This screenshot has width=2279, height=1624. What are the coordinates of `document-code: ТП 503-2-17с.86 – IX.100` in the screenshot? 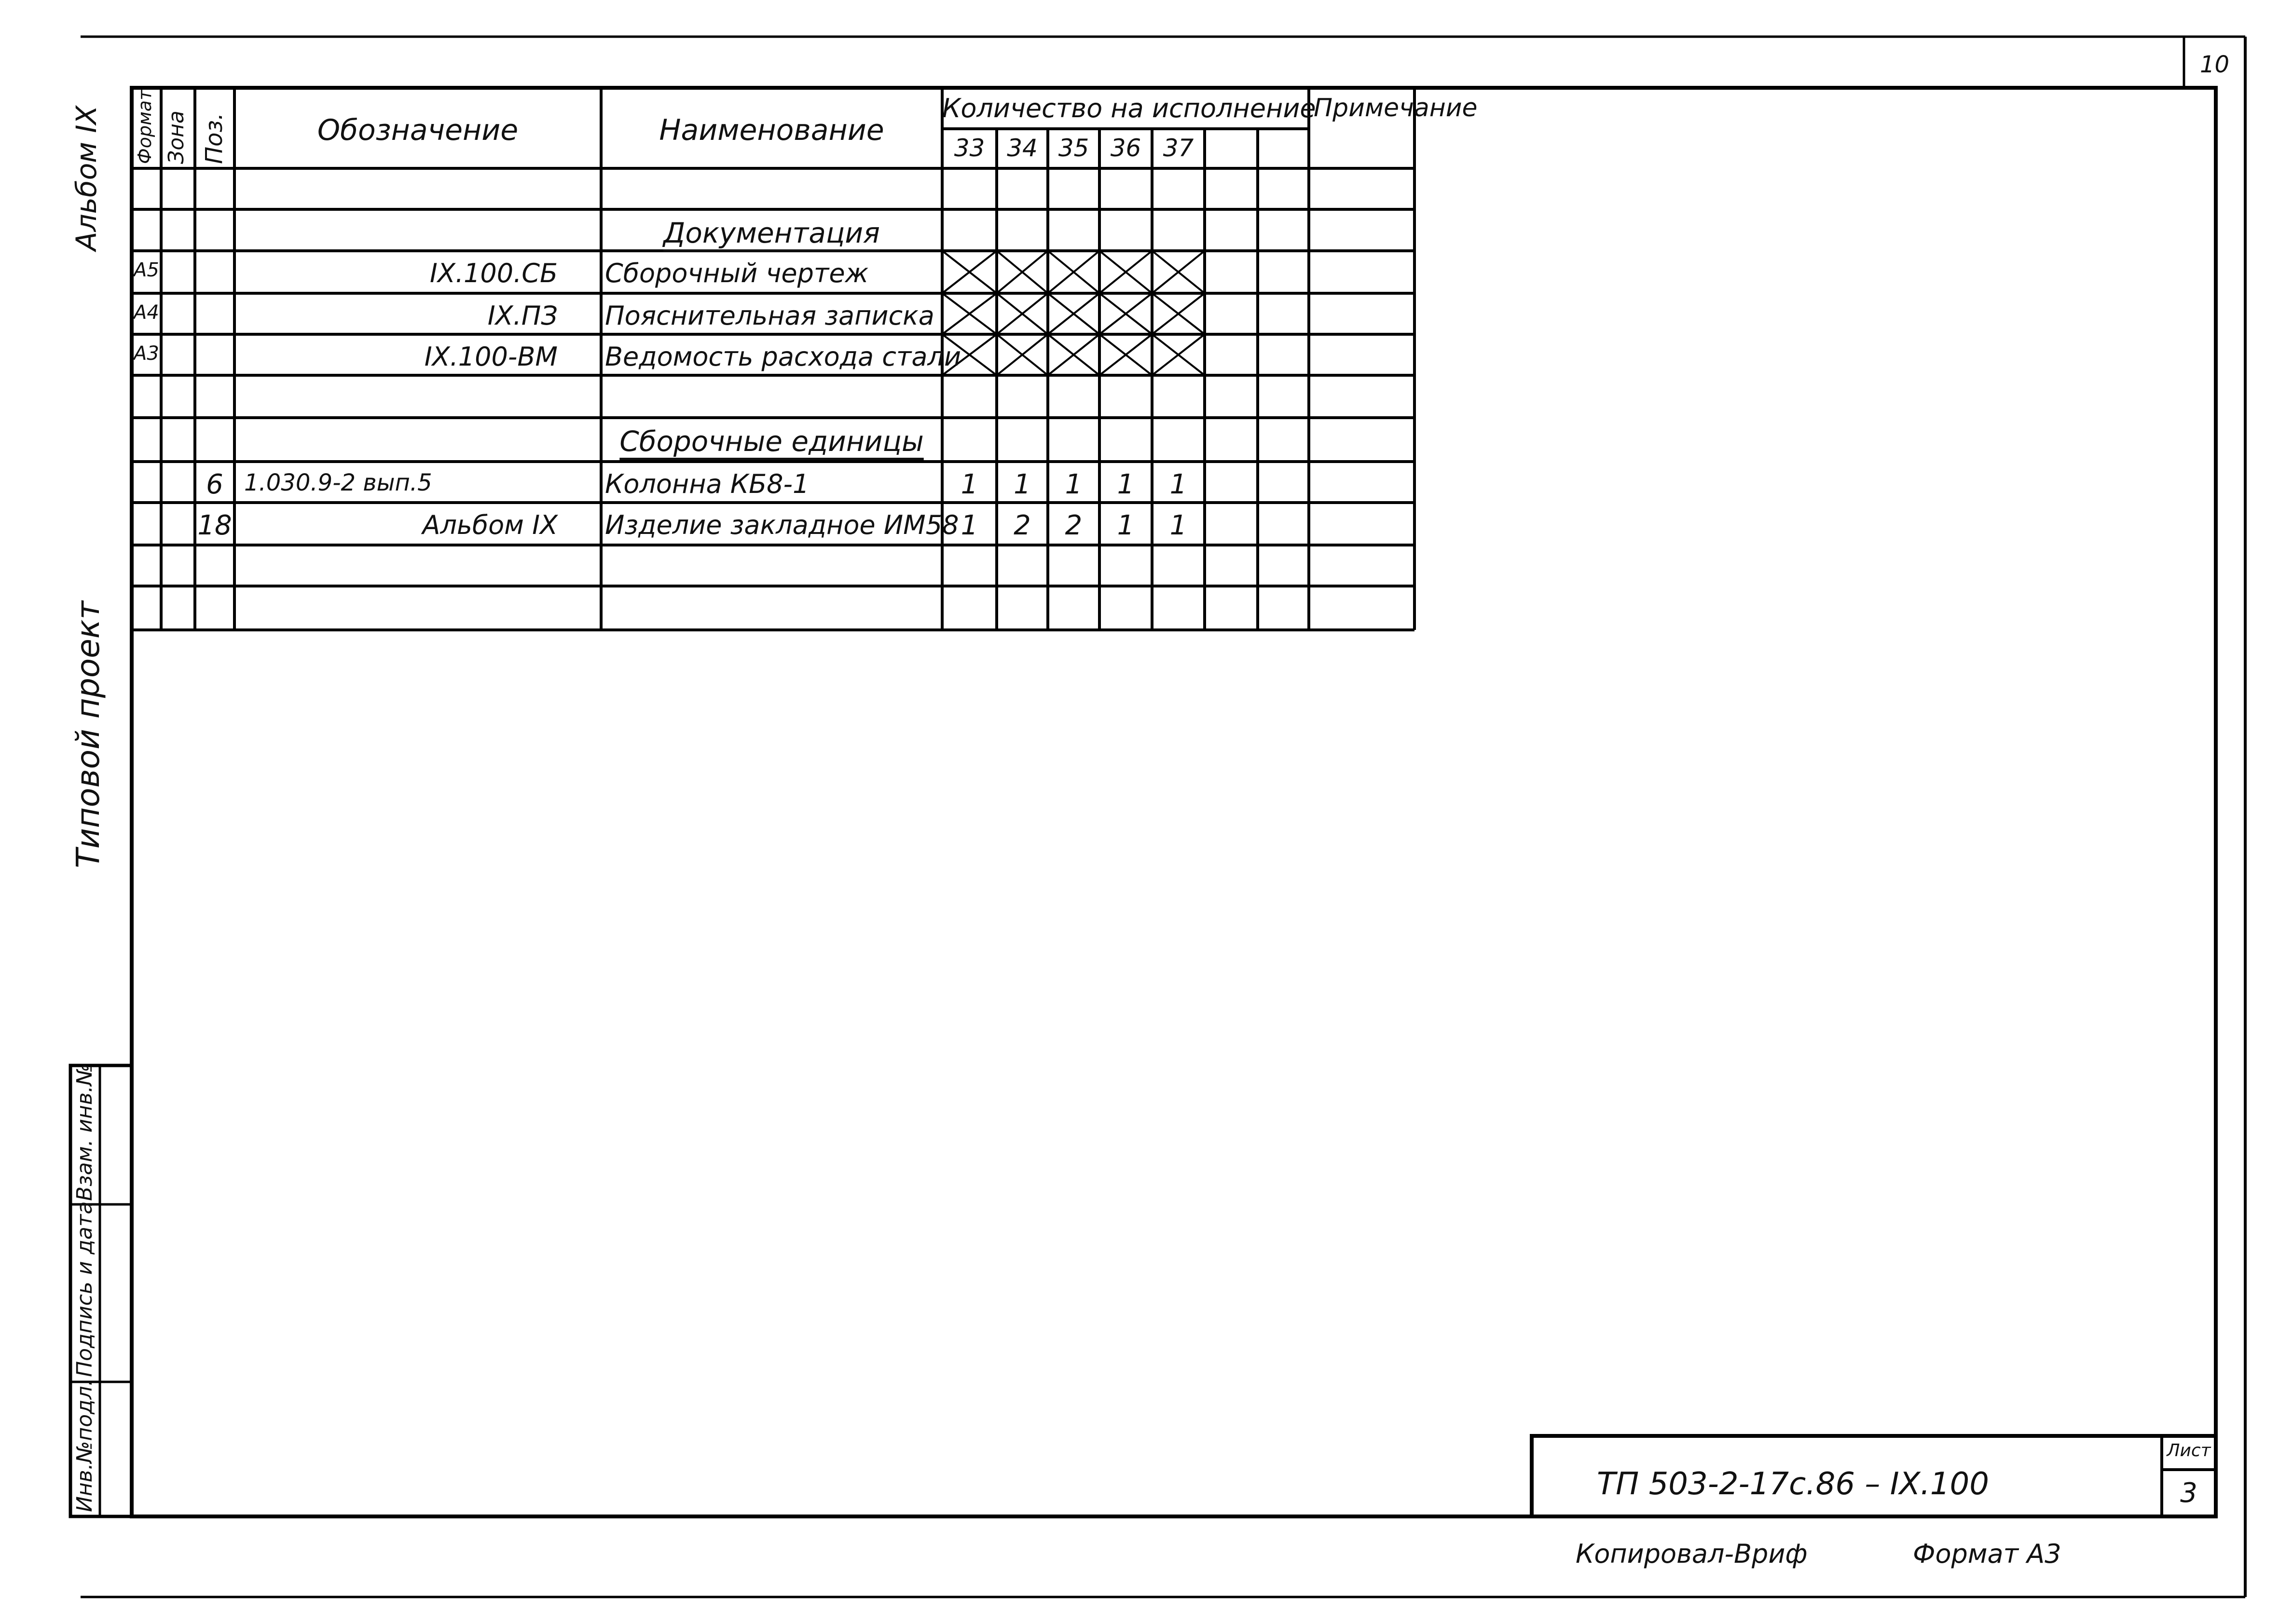 It's located at (1793, 1484).